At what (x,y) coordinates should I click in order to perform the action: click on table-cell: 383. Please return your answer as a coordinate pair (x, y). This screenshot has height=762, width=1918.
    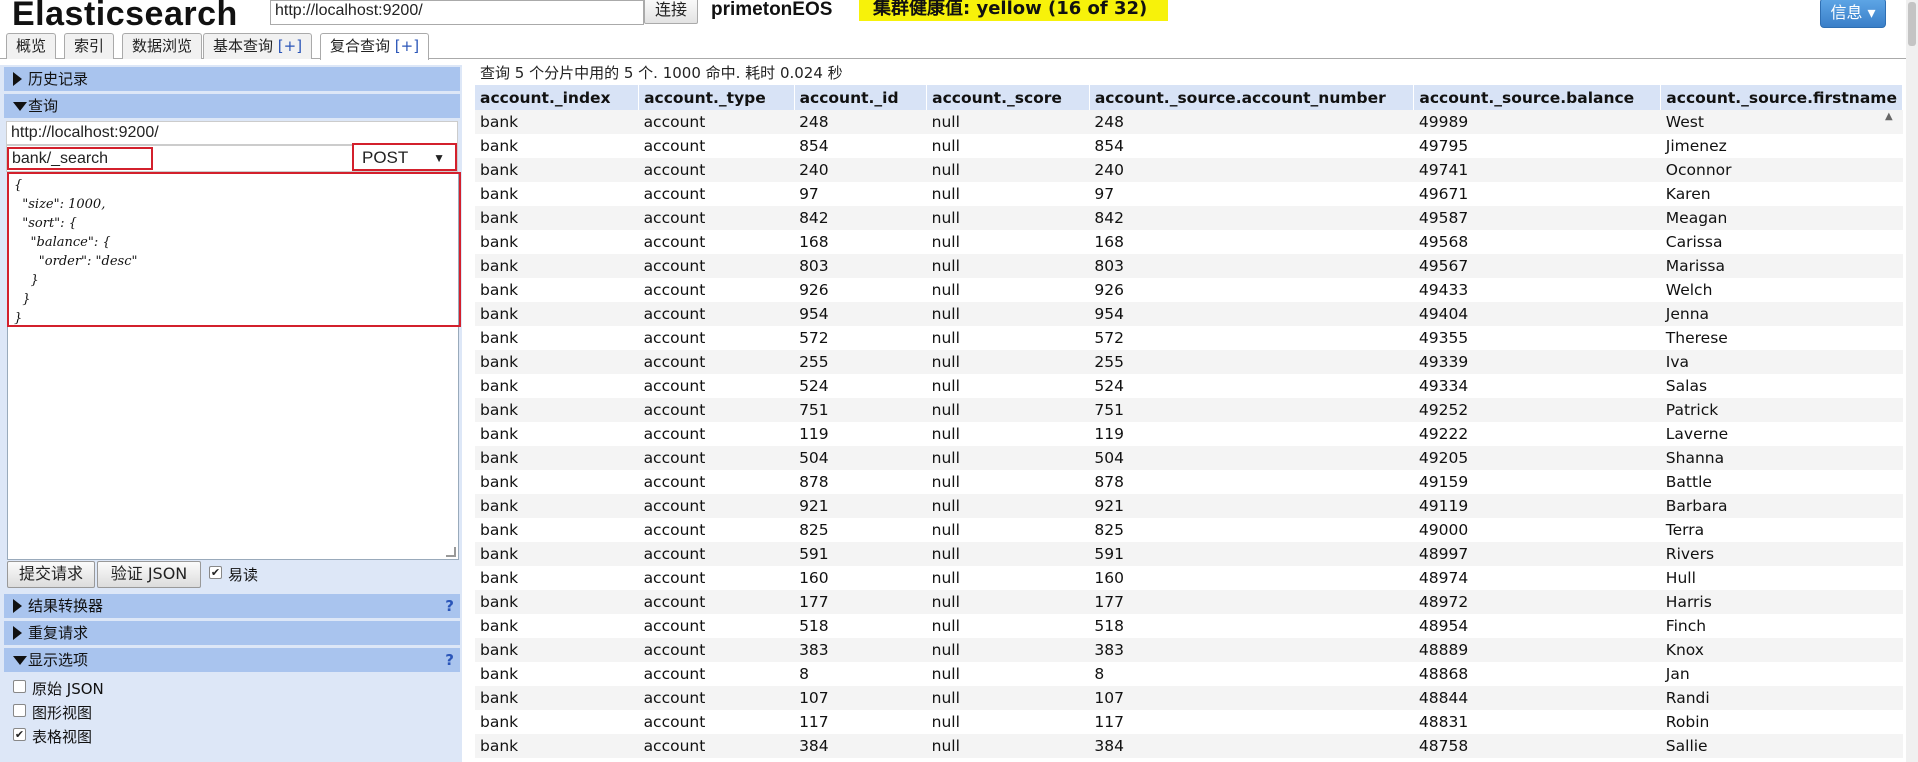
    Looking at the image, I should click on (860, 650).